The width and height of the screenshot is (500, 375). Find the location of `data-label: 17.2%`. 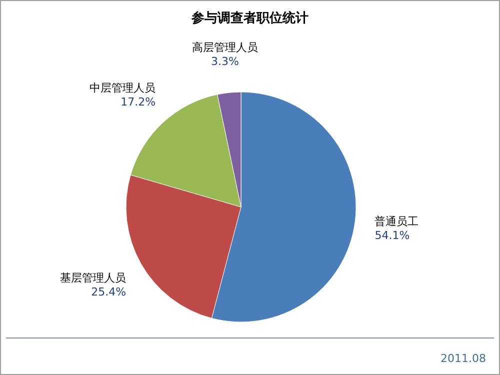

data-label: 17.2% is located at coordinates (138, 101).